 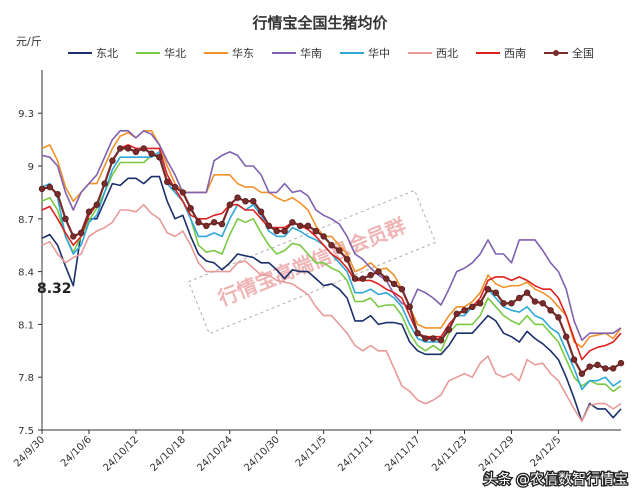 What do you see at coordinates (365, 53) in the screenshot?
I see `legend-item: 华中` at bounding box center [365, 53].